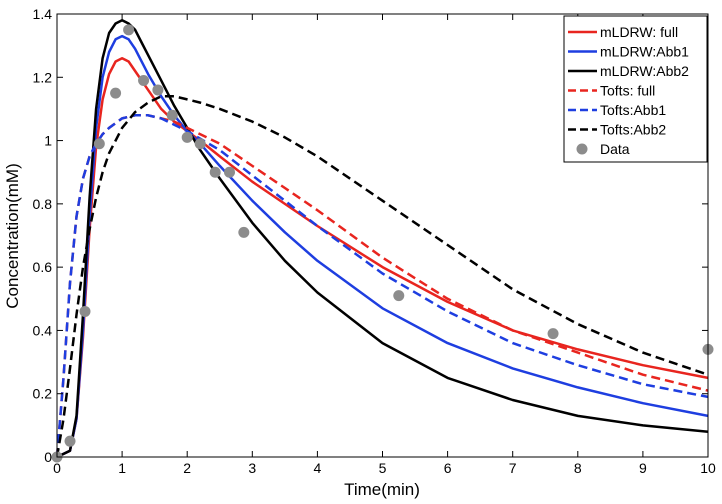 This screenshot has height=504, width=722. I want to click on x-tick-label: 10, so click(708, 468).